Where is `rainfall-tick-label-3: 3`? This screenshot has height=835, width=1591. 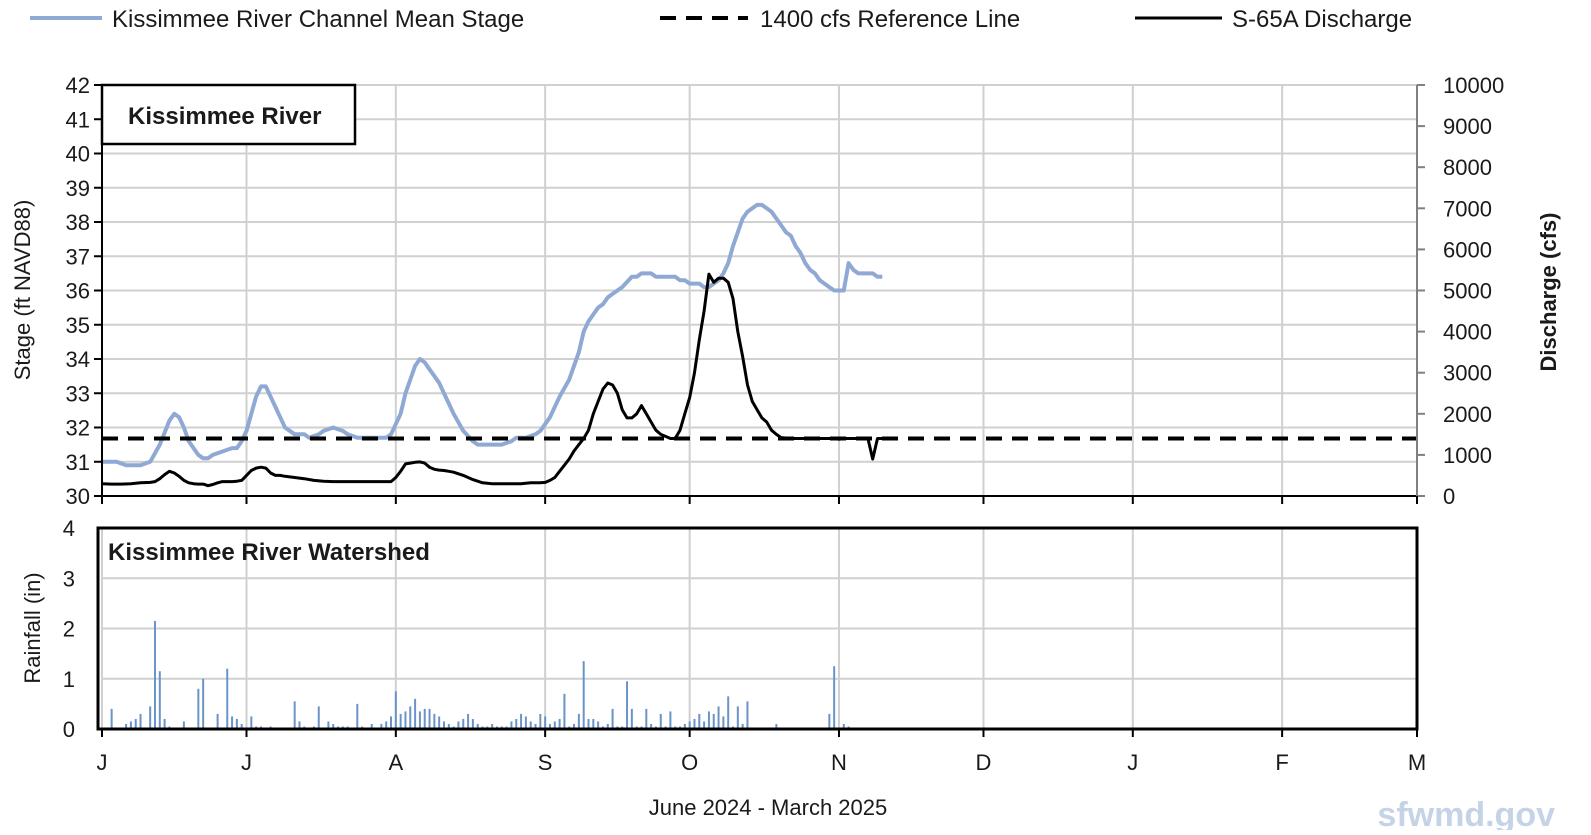
rainfall-tick-label-3: 3 is located at coordinates (69, 578).